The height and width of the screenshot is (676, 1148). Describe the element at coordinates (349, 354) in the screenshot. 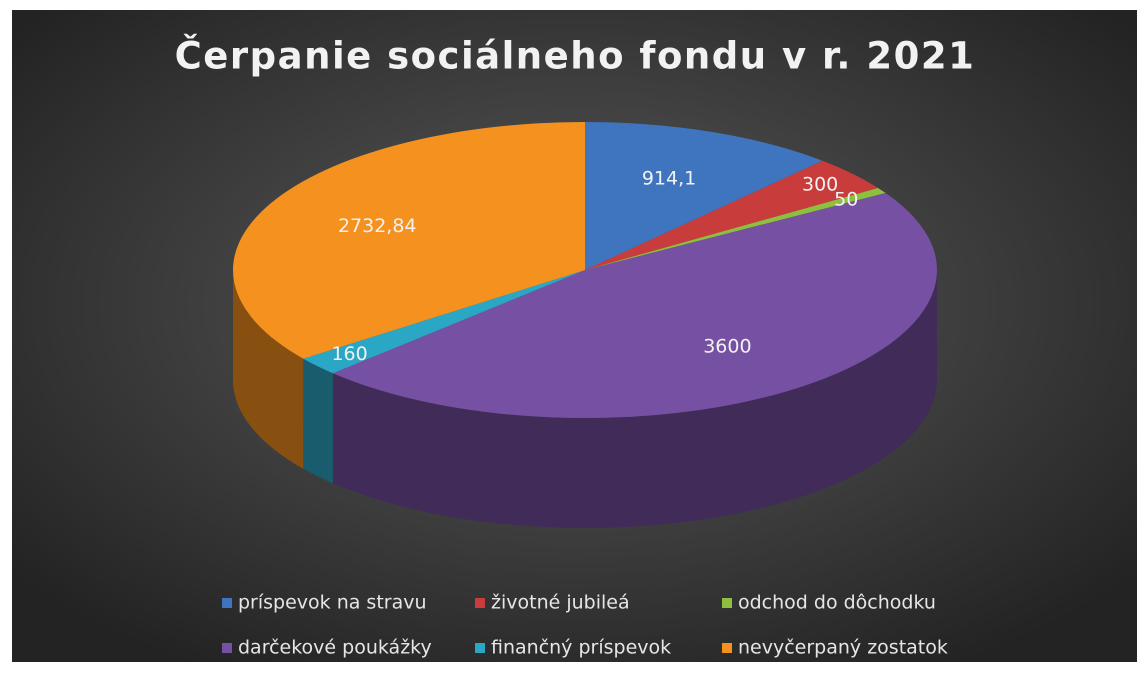

I see `data-label: 160` at that location.